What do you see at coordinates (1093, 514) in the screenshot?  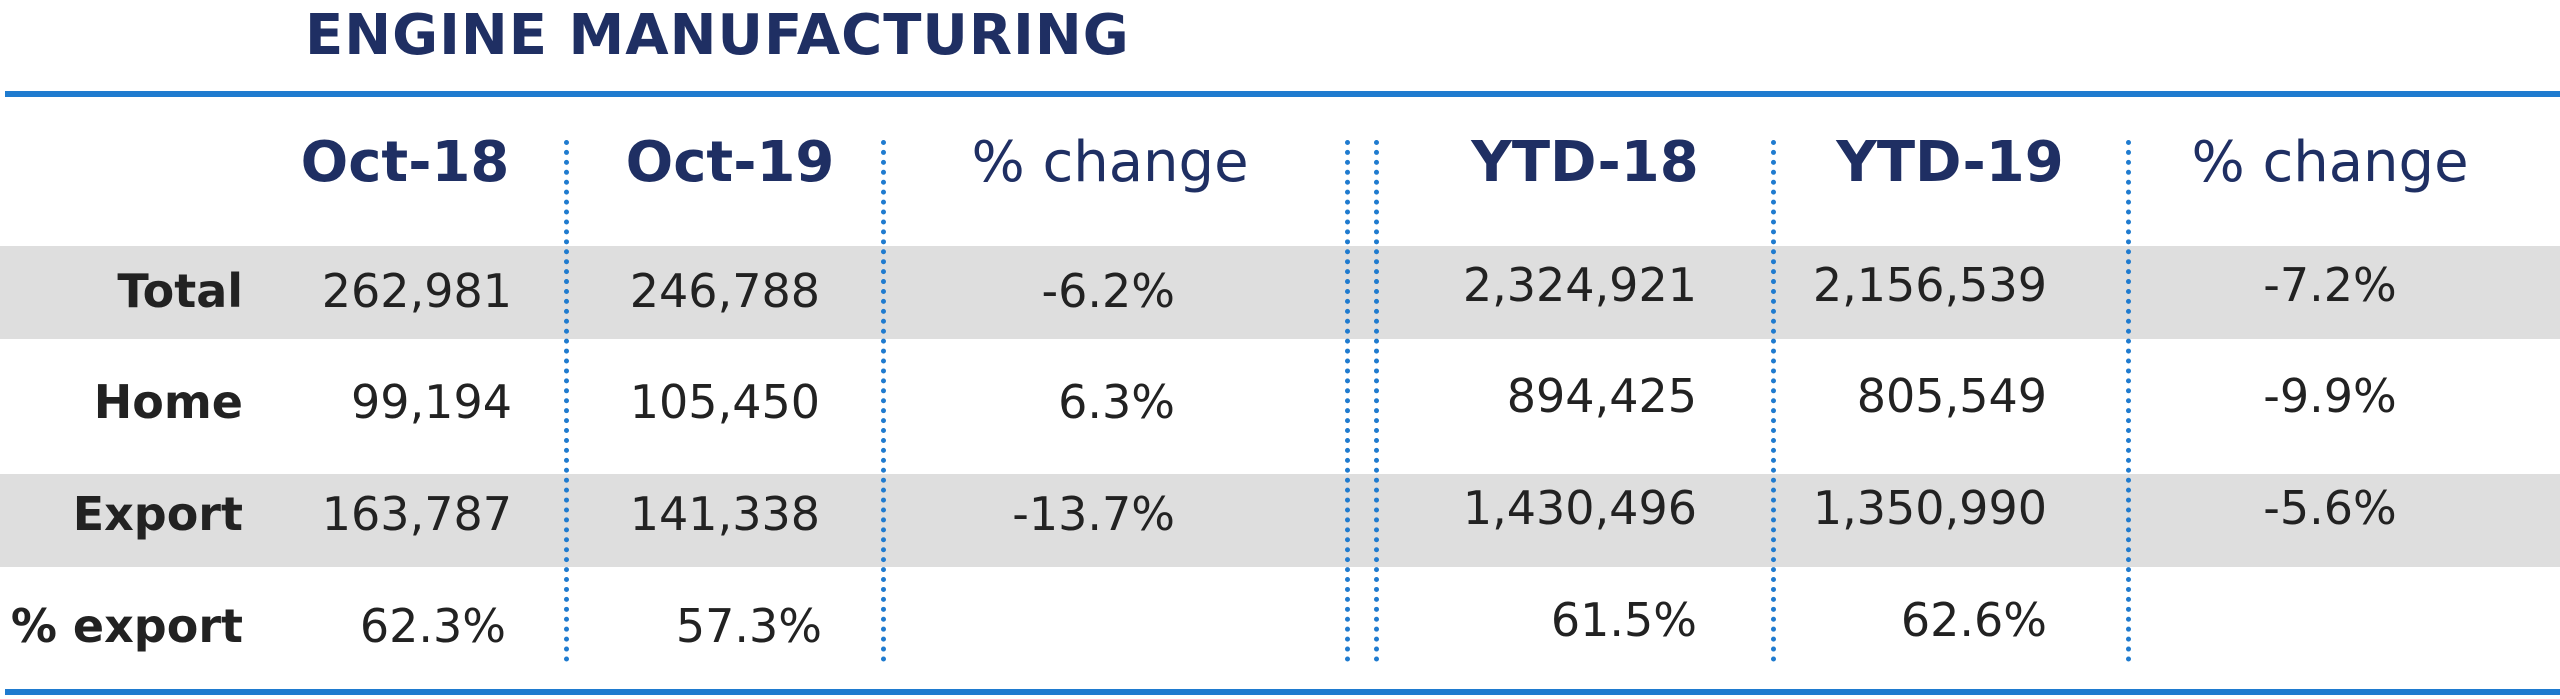 I see `table-cell: -13.7%` at bounding box center [1093, 514].